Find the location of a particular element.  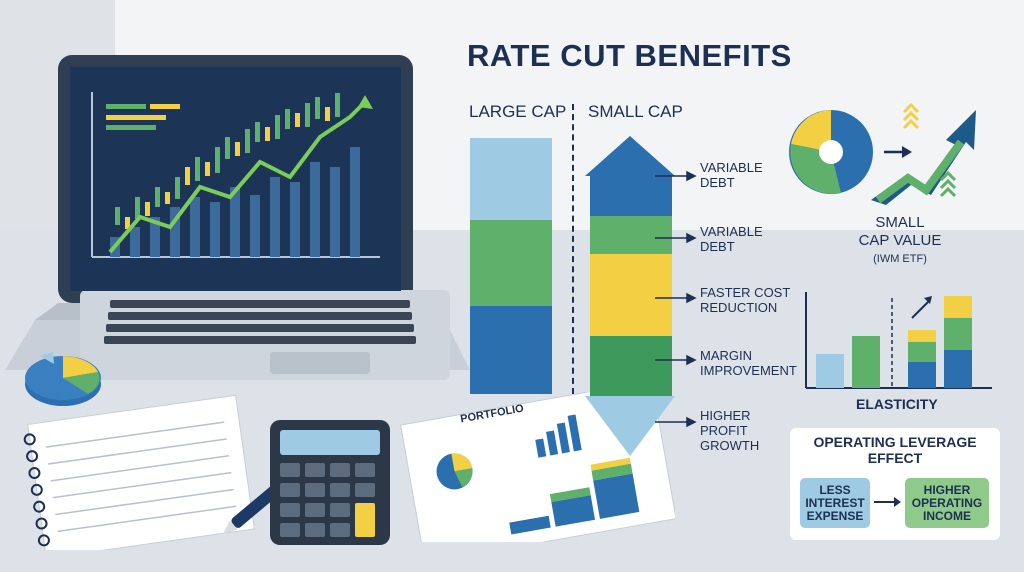

operating-leverage-title: OPERATING LEVERAGE EFFECT is located at coordinates (895, 450).